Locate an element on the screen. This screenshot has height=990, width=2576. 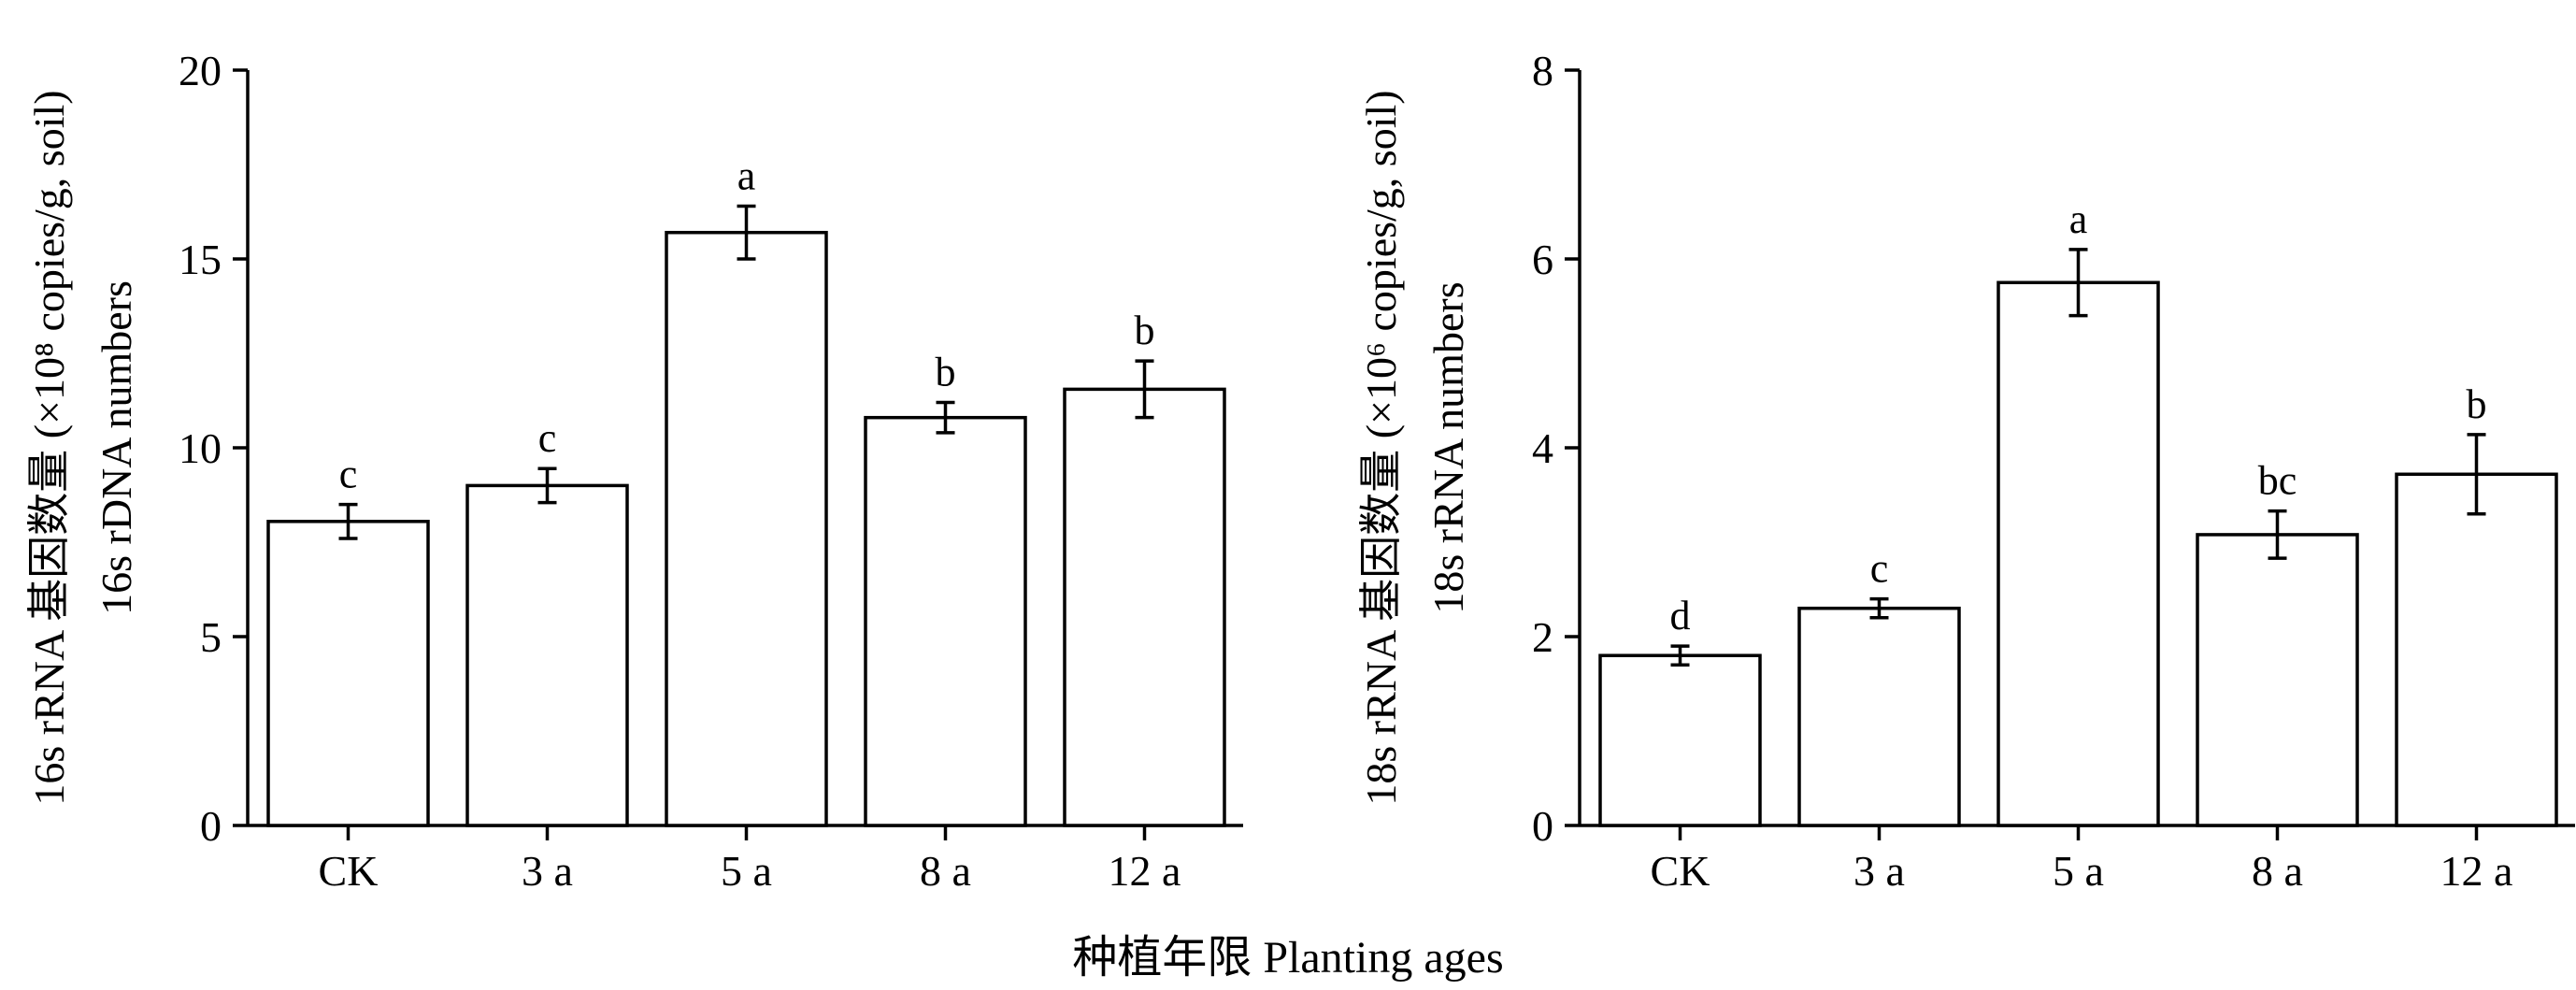
y-axis-subtitle: 18s rRNA numbers is located at coordinates (1448, 447).